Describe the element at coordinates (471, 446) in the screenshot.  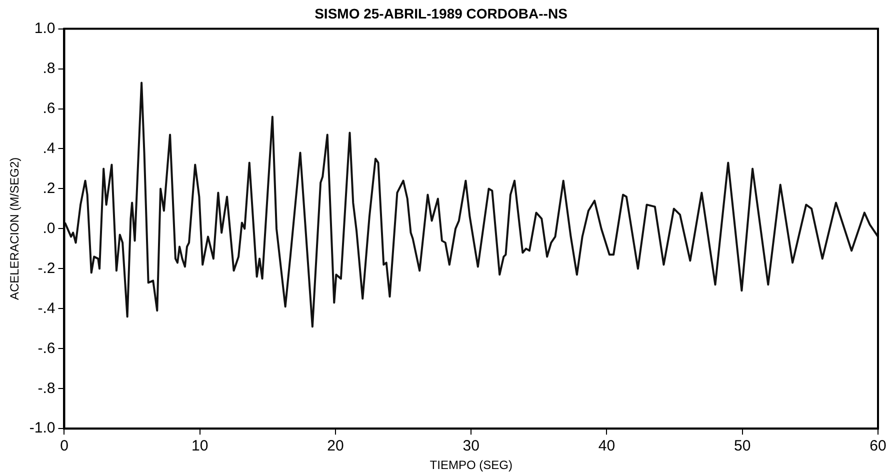
I see `x-tick-label: 30` at that location.